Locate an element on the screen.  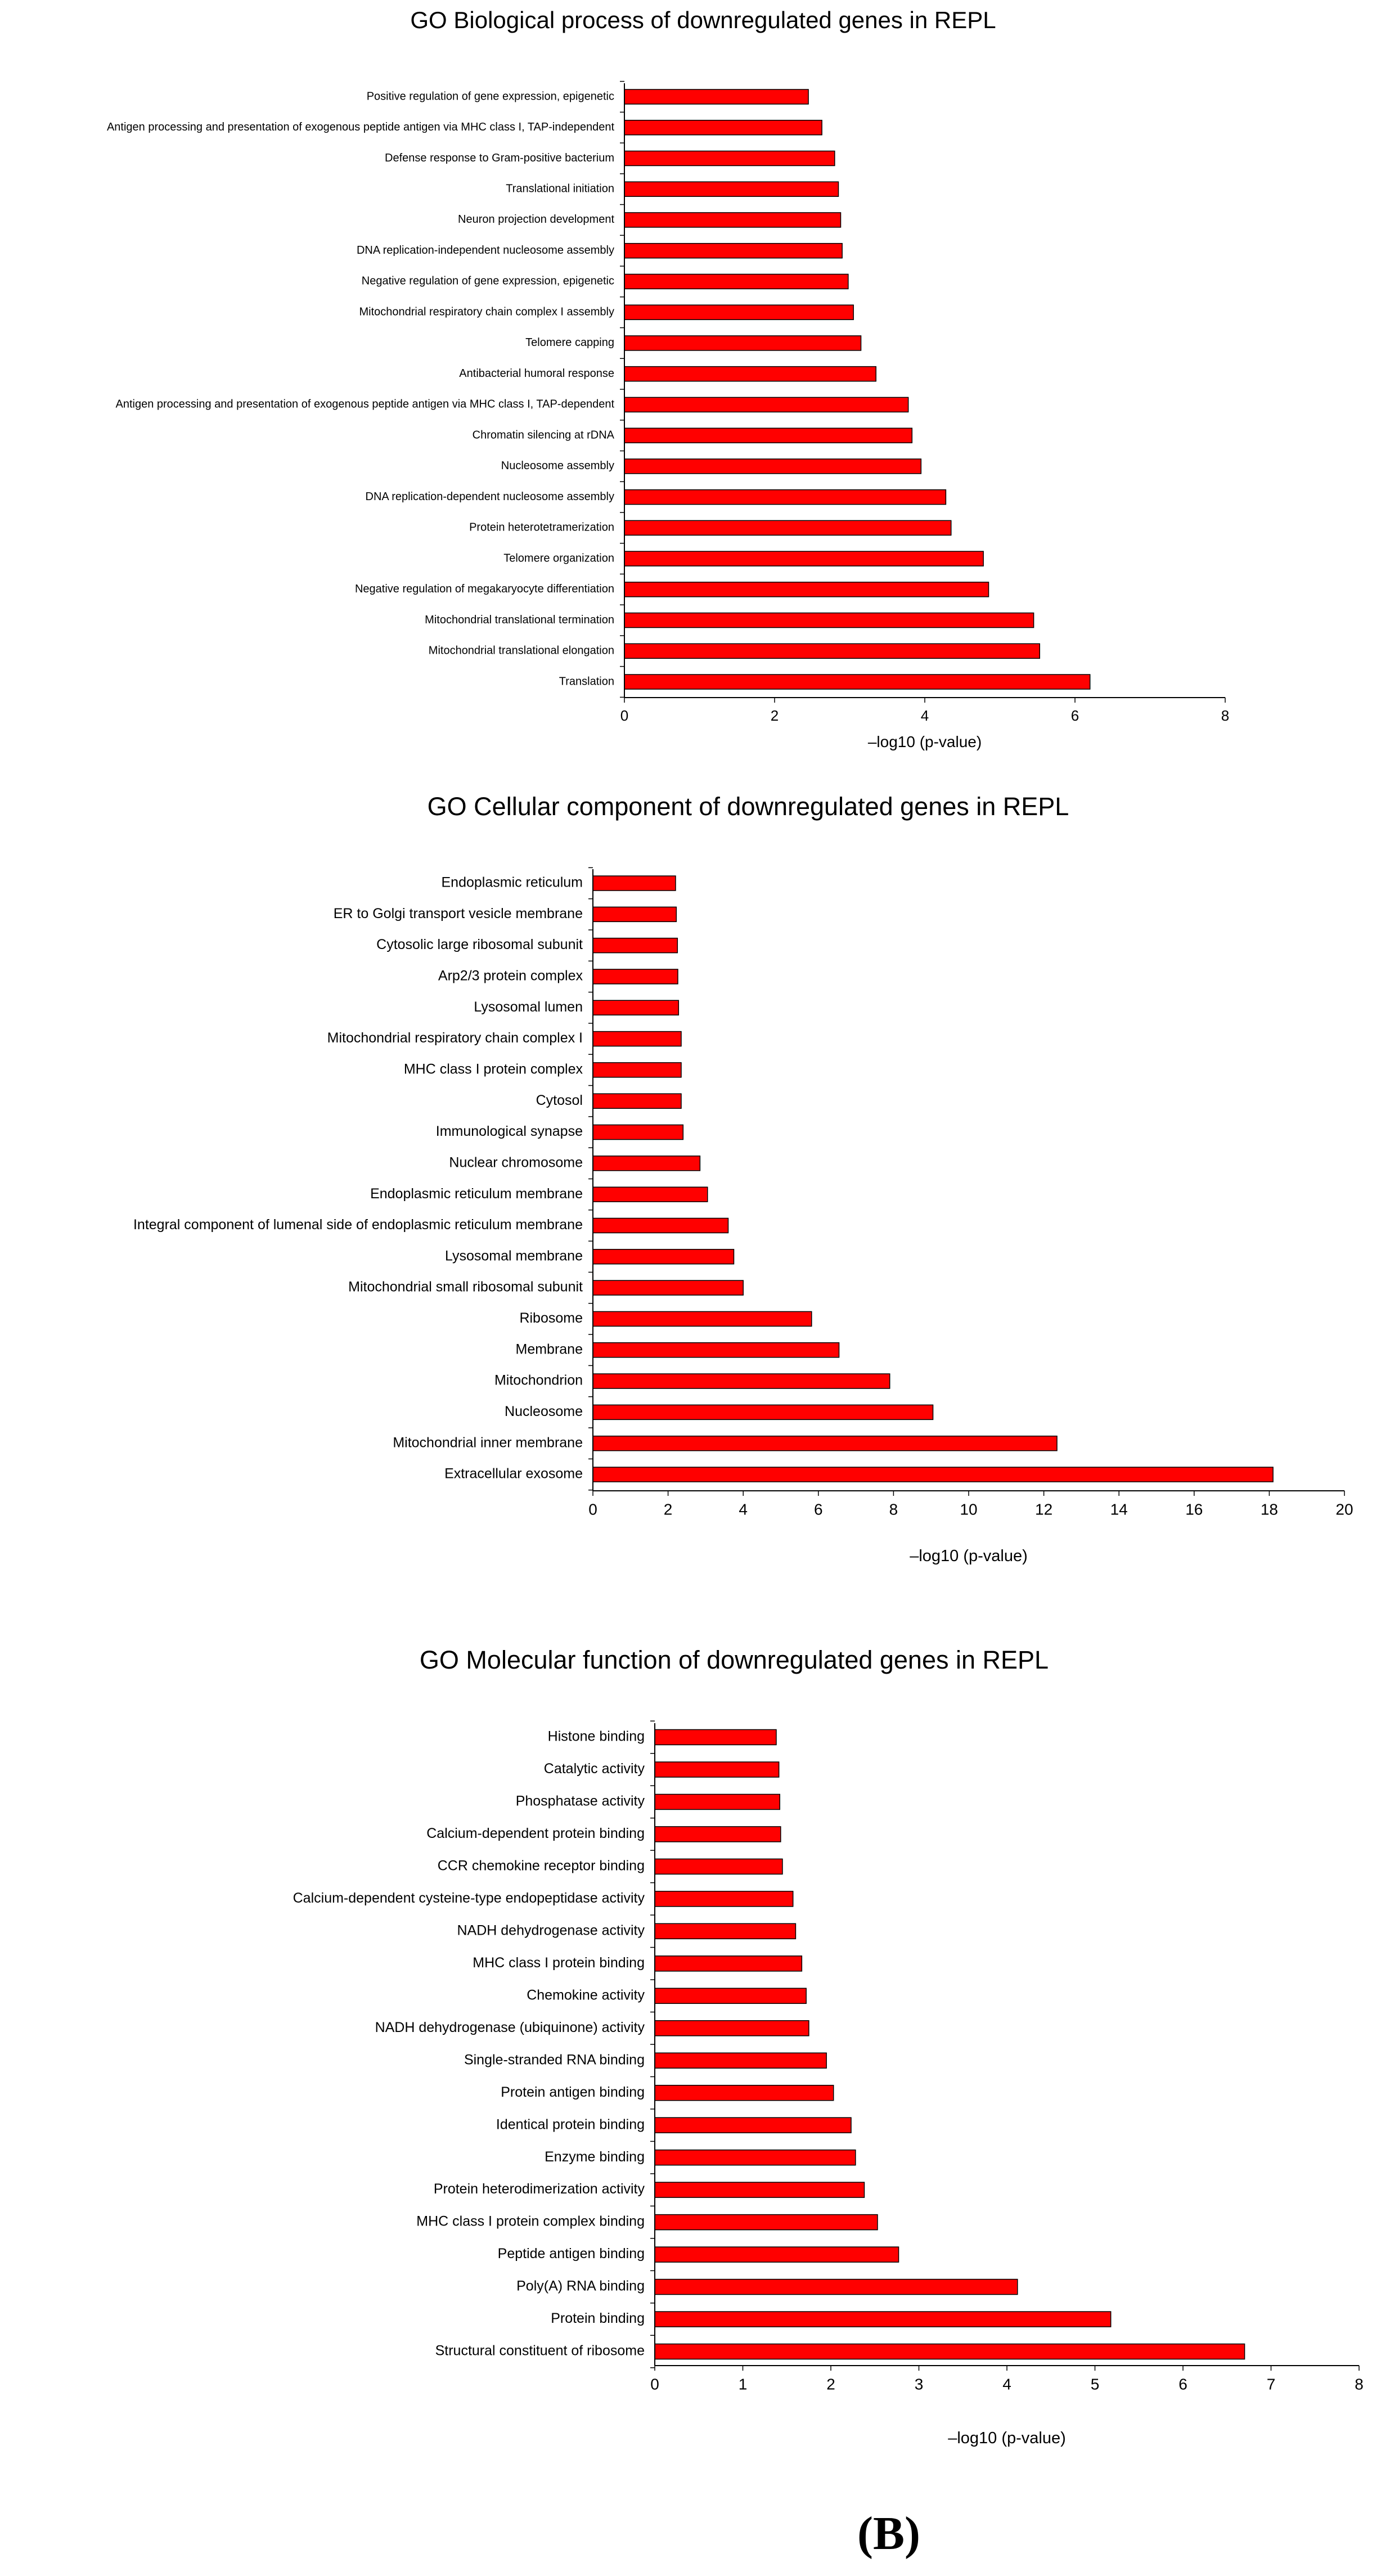
category-label: Protein heterotetramerization is located at coordinates (541, 528).